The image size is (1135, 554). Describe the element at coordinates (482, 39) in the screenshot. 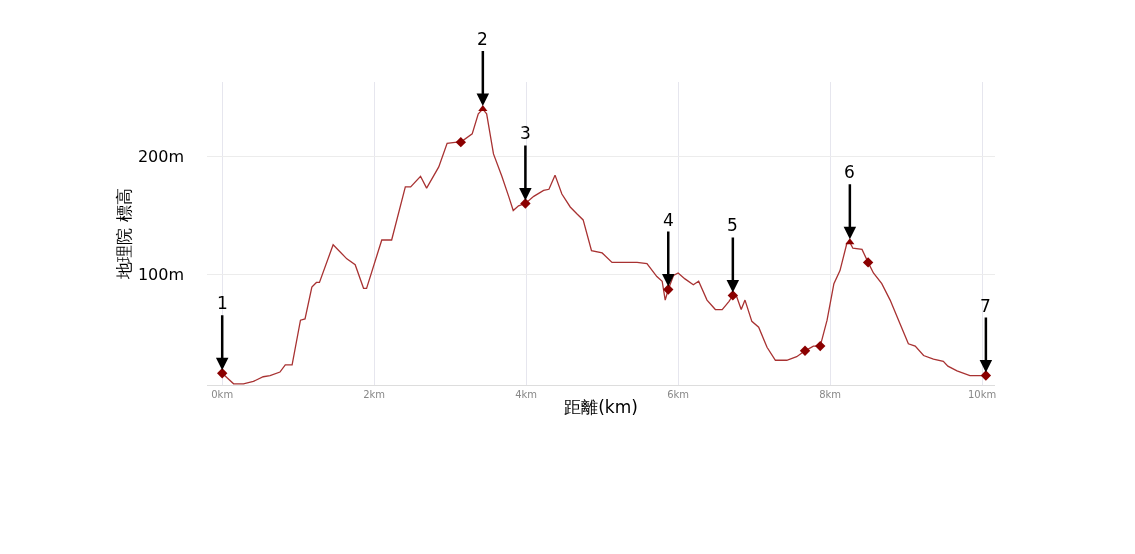

I see `annotation: 2` at that location.